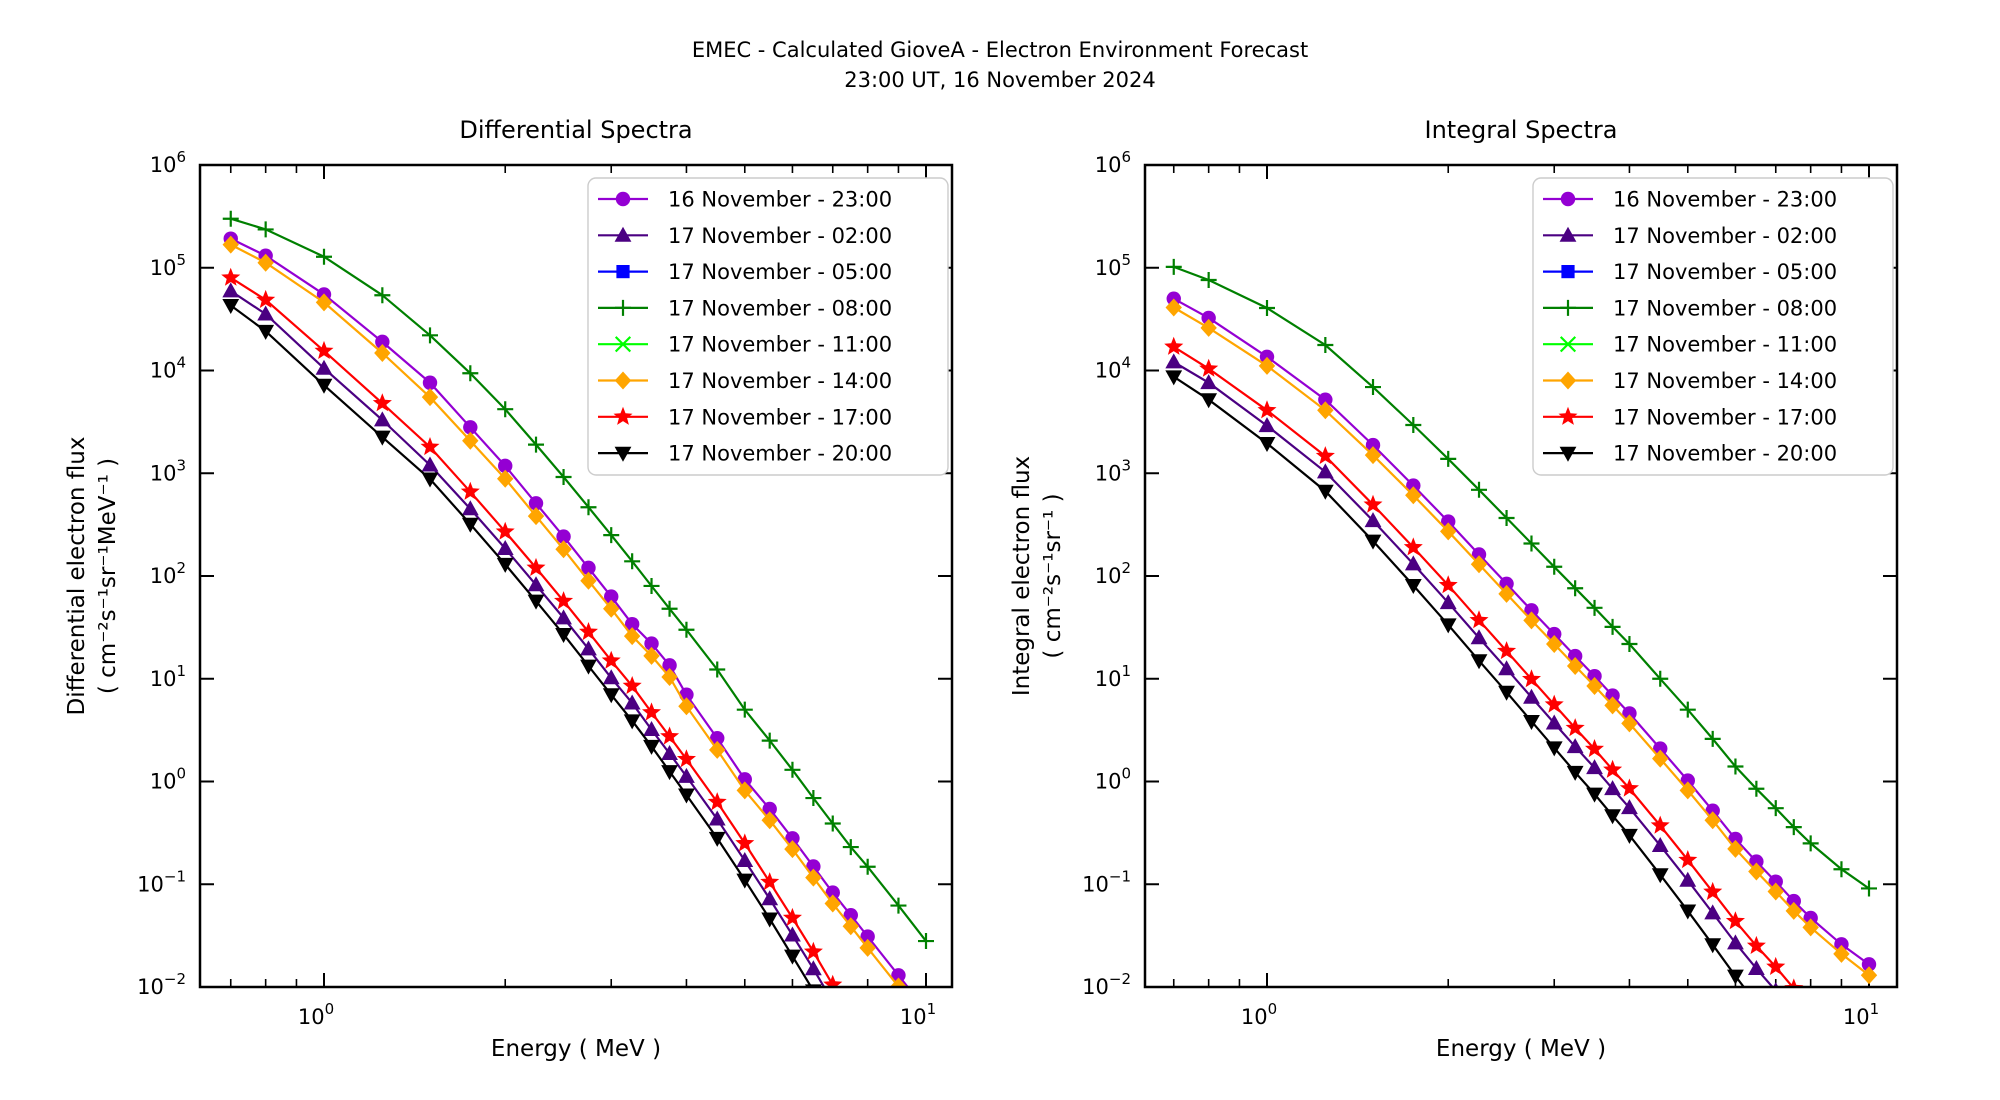 This screenshot has width=2000, height=1100. Describe the element at coordinates (1038, 576) in the screenshot. I see `y-axis-label-integral: Integral electron flux ( cm⁻²s⁻¹sr⁻¹ )` at that location.